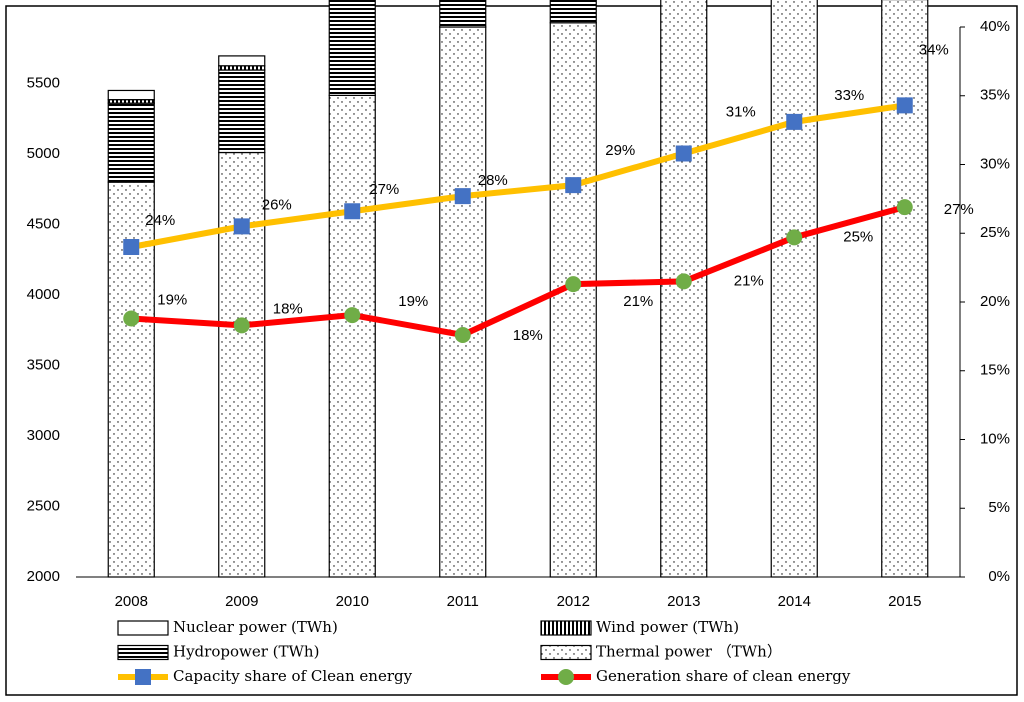 The width and height of the screenshot is (1024, 702). What do you see at coordinates (683, 601) in the screenshot?
I see `x-tick-label: 2013` at bounding box center [683, 601].